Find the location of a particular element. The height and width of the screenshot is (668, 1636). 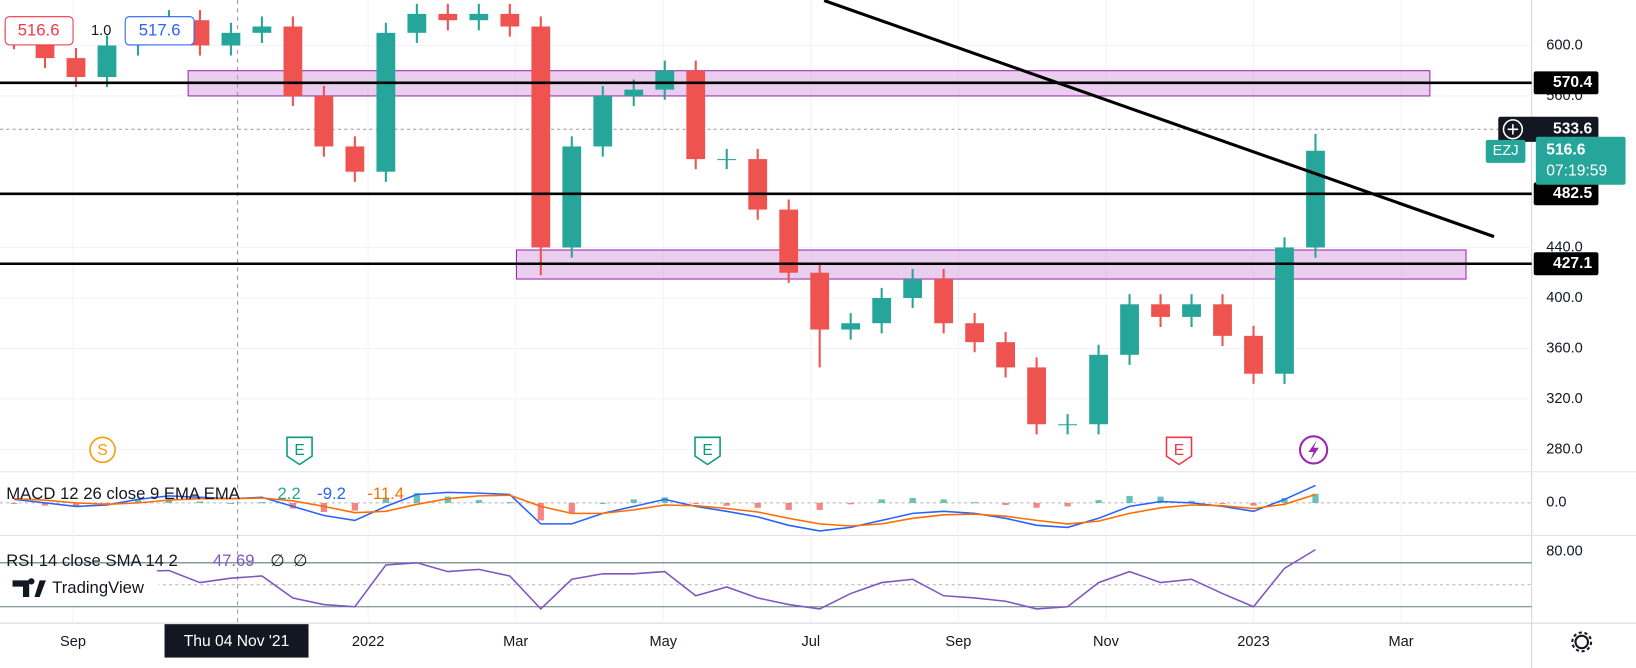

trendline is located at coordinates (1159, 119).